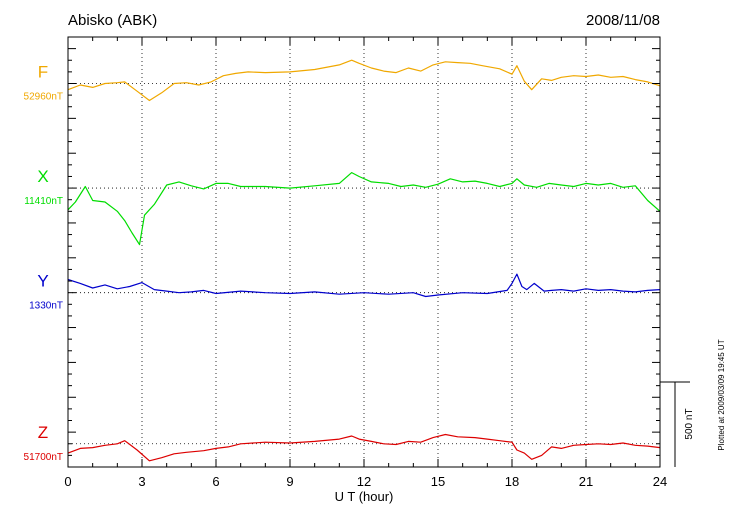  I want to click on x-tick-label: 6, so click(215, 481).